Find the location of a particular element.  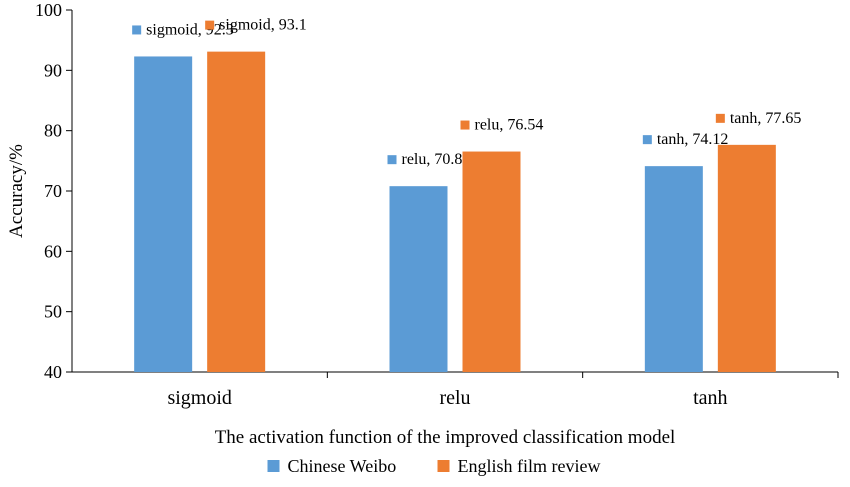

data-label-text: tanh, 77.65 is located at coordinates (766, 118).